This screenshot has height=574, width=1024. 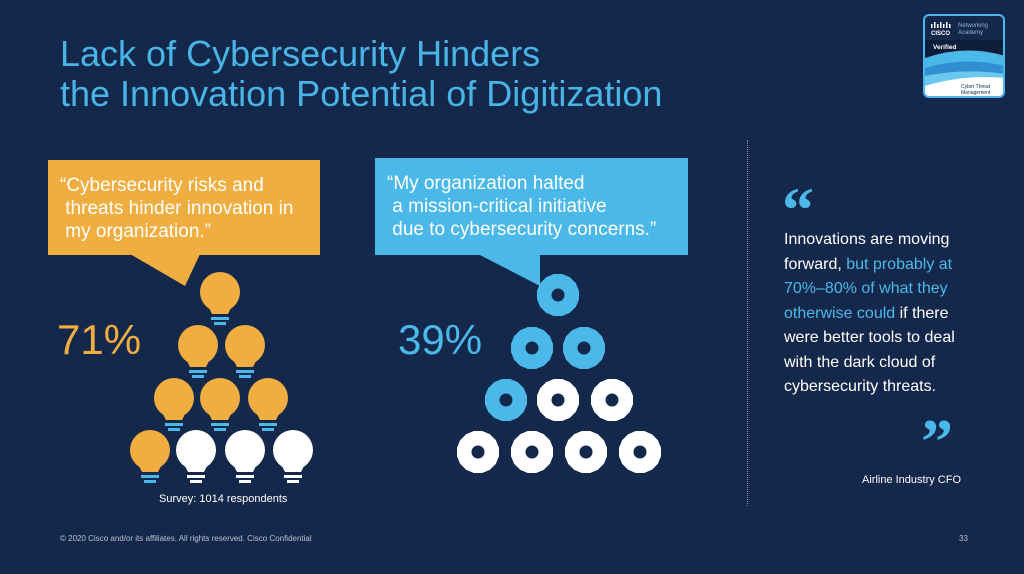 I want to click on badge-status: Verified, so click(x=945, y=47).